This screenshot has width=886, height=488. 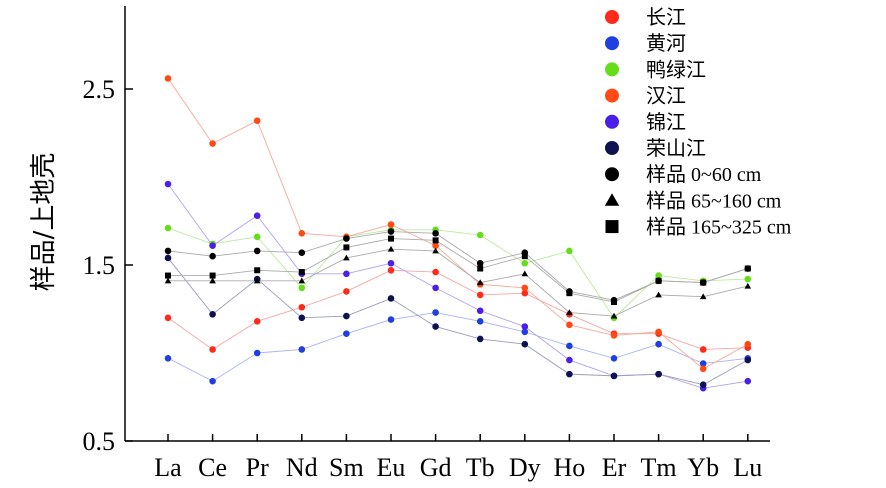 What do you see at coordinates (659, 467) in the screenshot?
I see `x-tick-label: Tm` at bounding box center [659, 467].